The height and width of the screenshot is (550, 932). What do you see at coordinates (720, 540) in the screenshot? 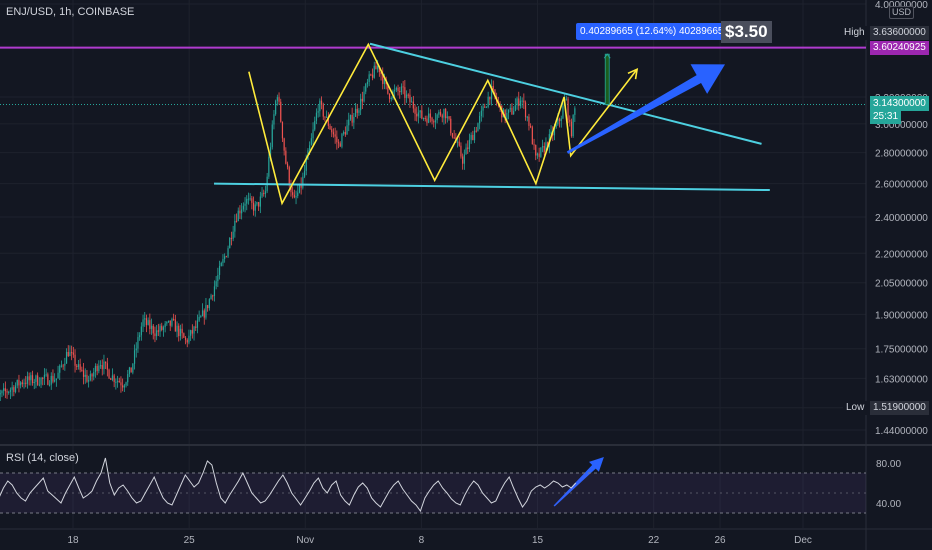
I see `time-tick-label: 26` at bounding box center [720, 540].